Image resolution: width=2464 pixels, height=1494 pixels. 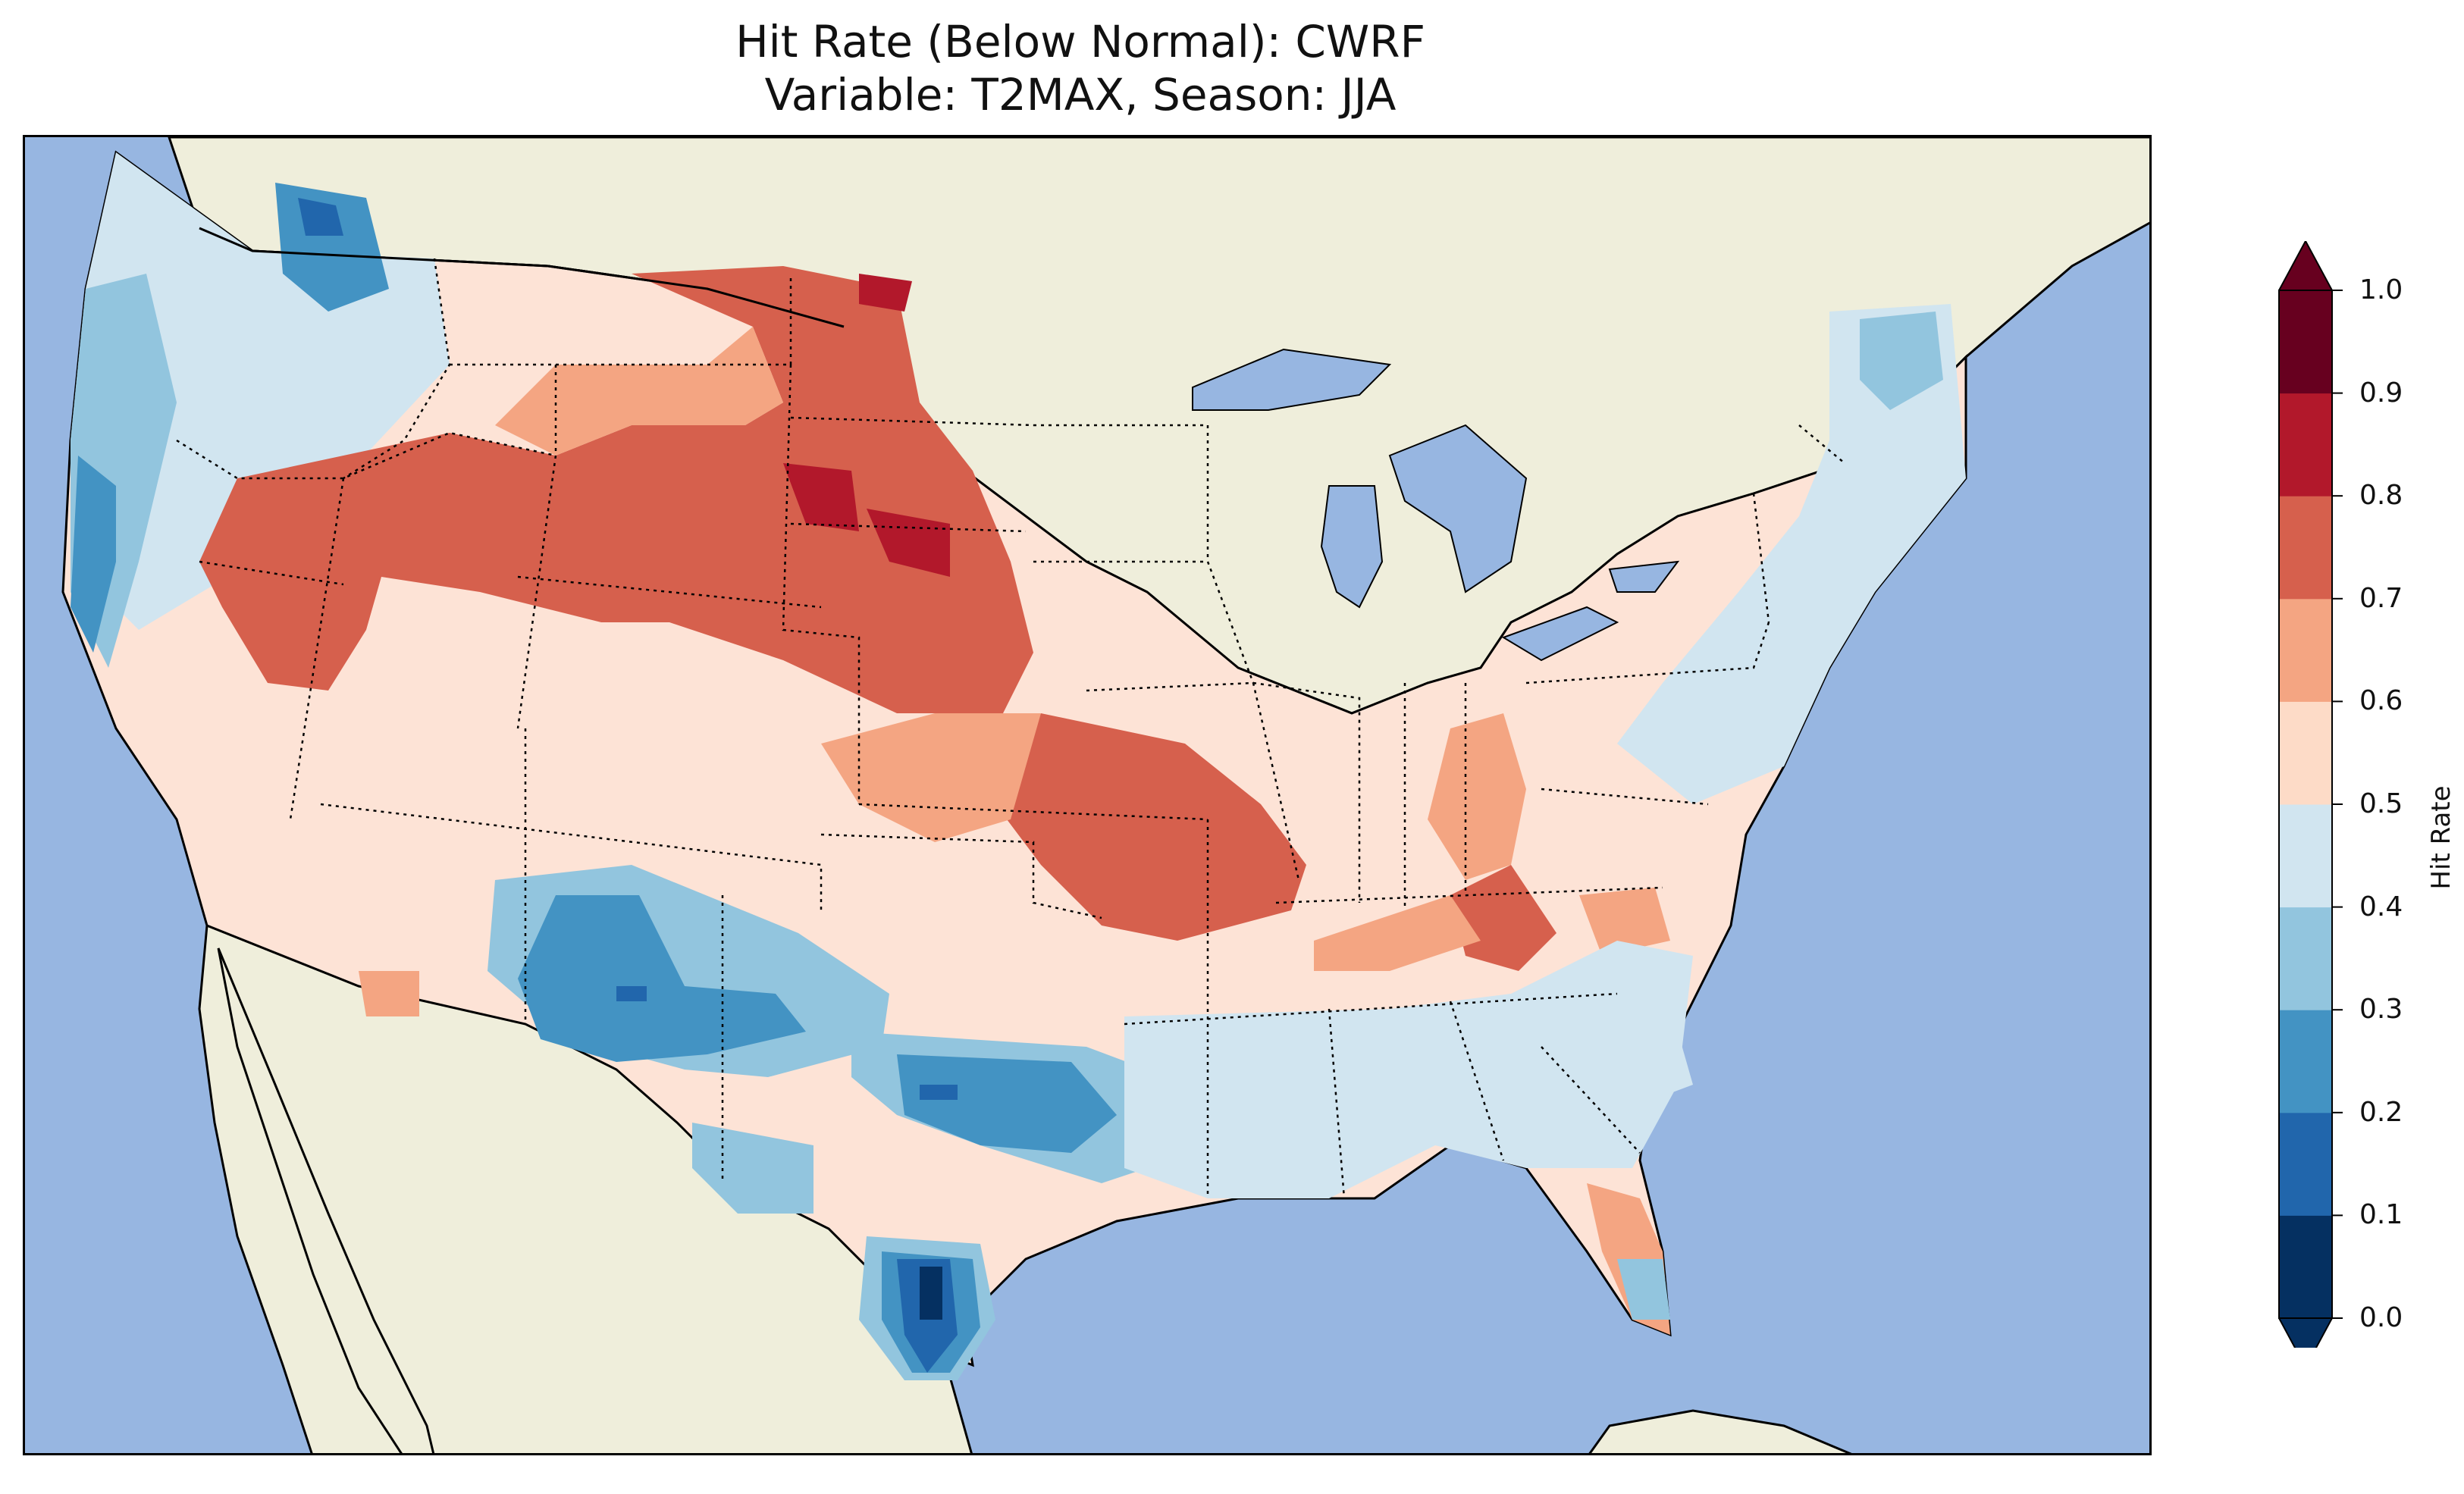 I want to click on colorbar-tick-label: 0.5, so click(x=2381, y=803).